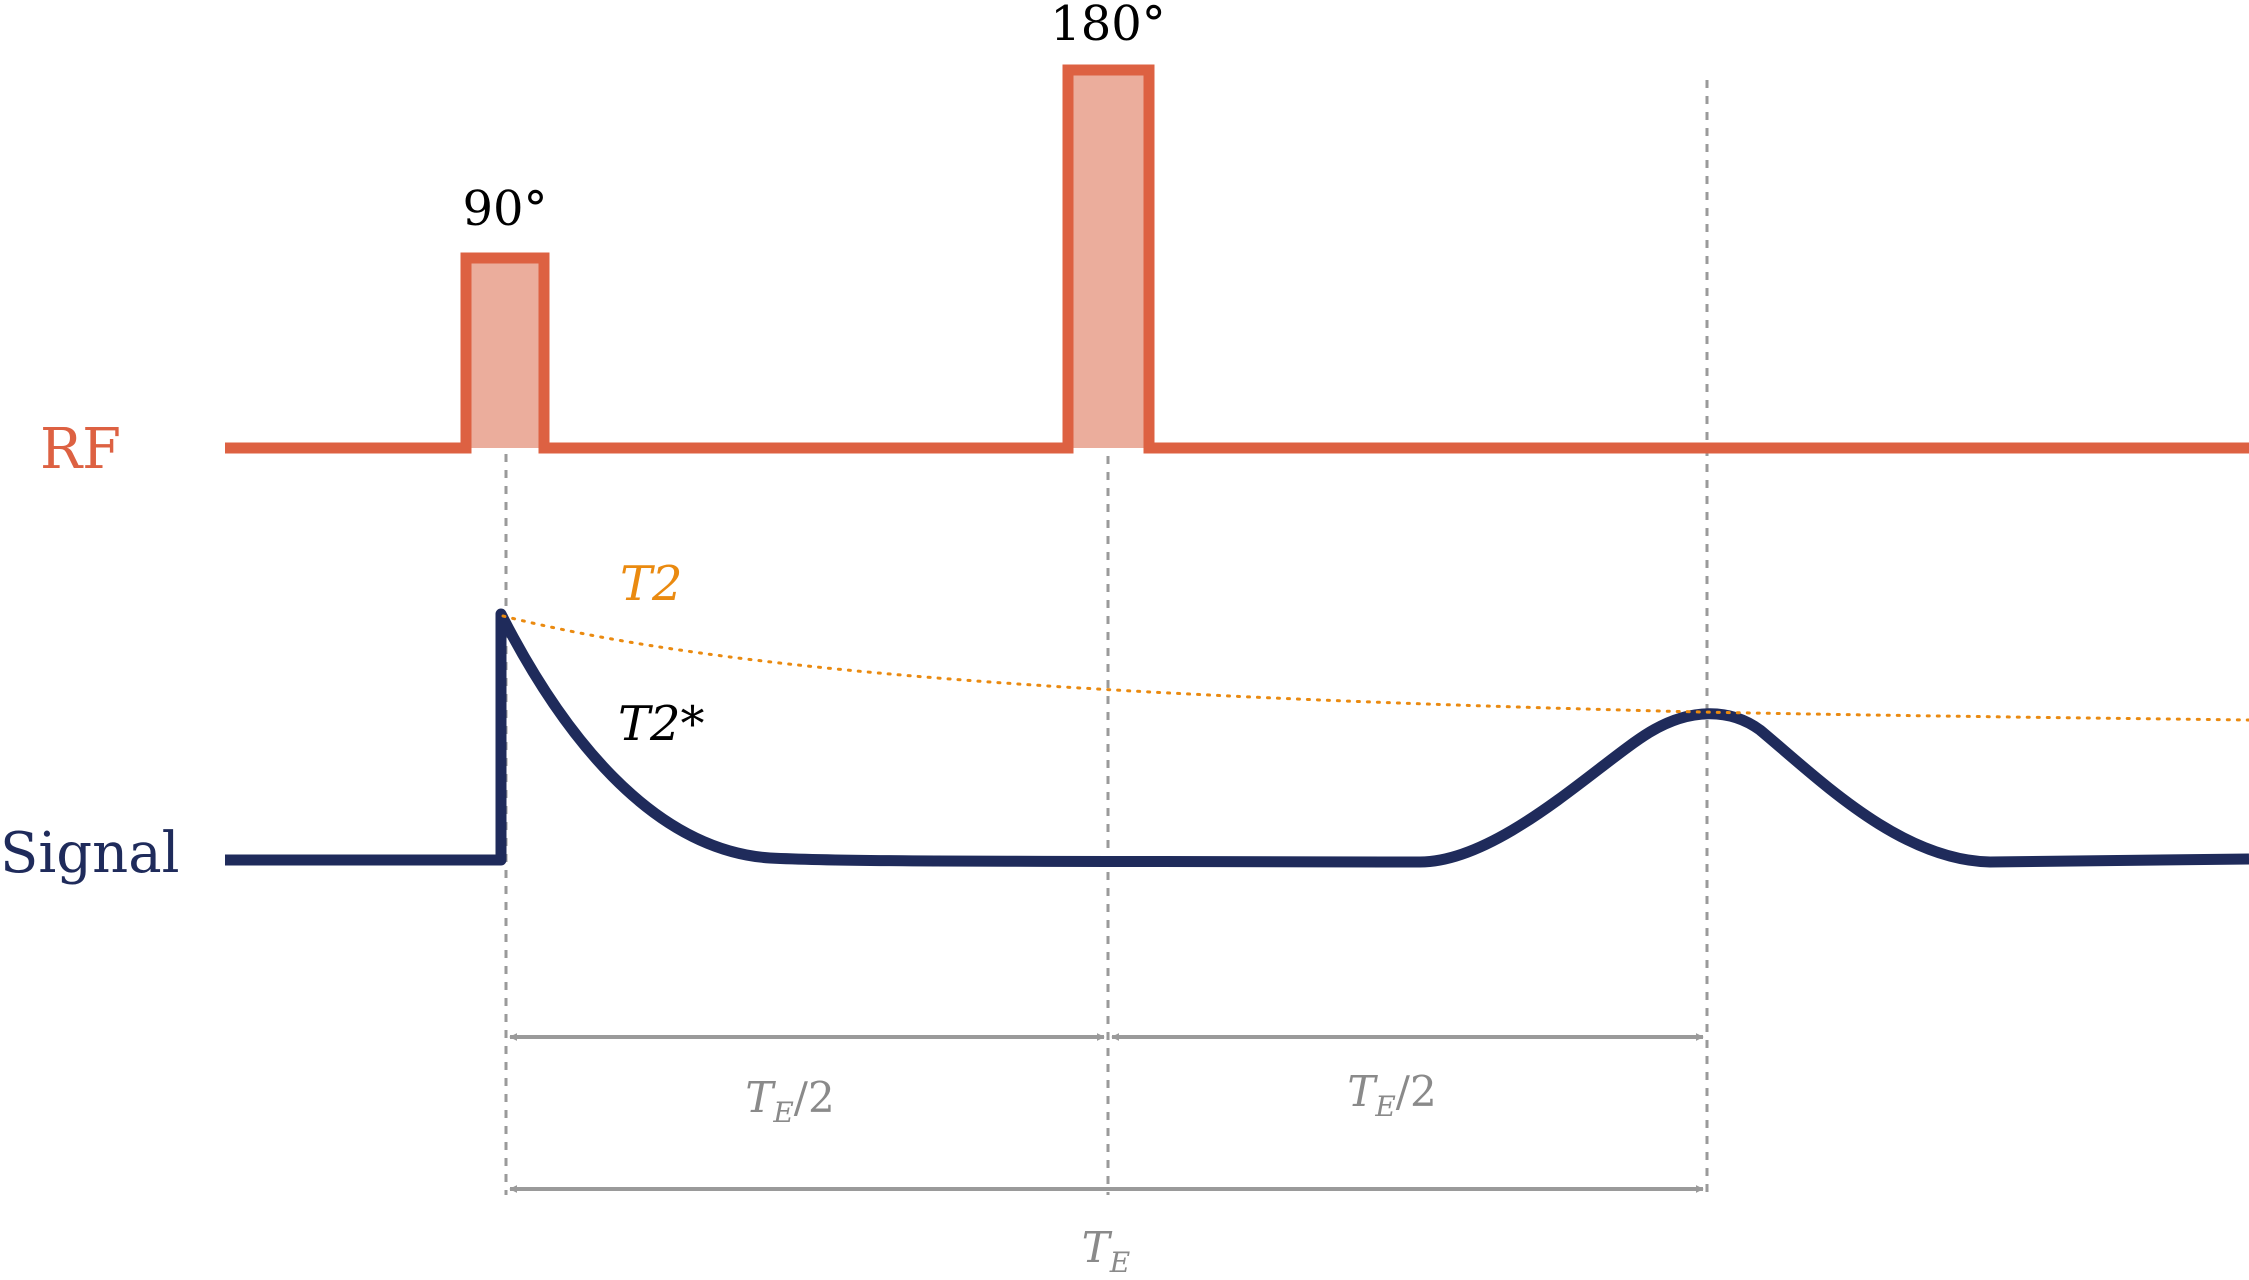 The height and width of the screenshot is (1280, 2249). Describe the element at coordinates (814, 1097) in the screenshot. I see `half-te-left-tail: /2` at that location.